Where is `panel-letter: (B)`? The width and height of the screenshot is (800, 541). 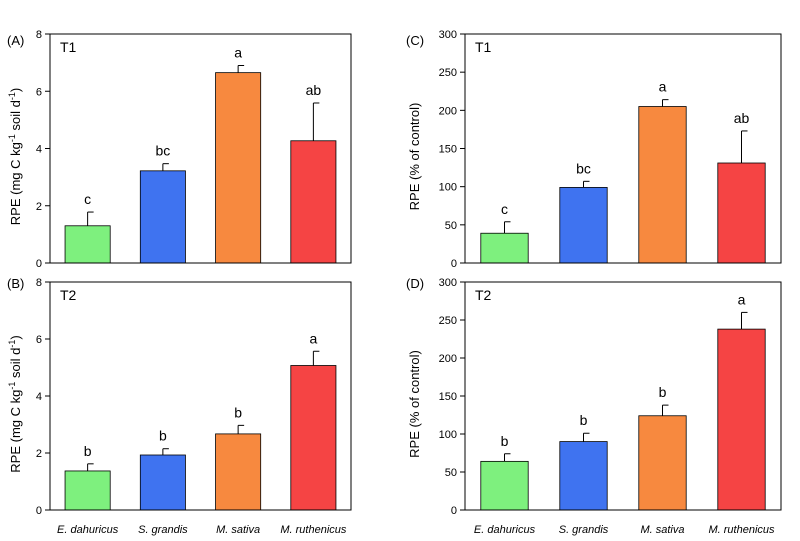 panel-letter: (B) is located at coordinates (15, 283).